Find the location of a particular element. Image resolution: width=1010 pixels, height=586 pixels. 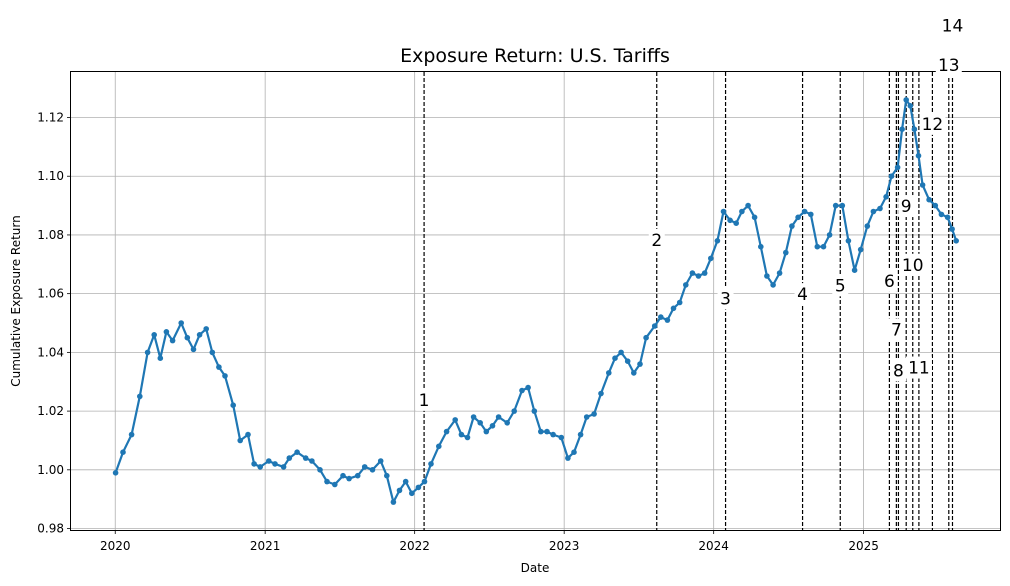

y-tick-label: 1.10 is located at coordinates (50, 176).